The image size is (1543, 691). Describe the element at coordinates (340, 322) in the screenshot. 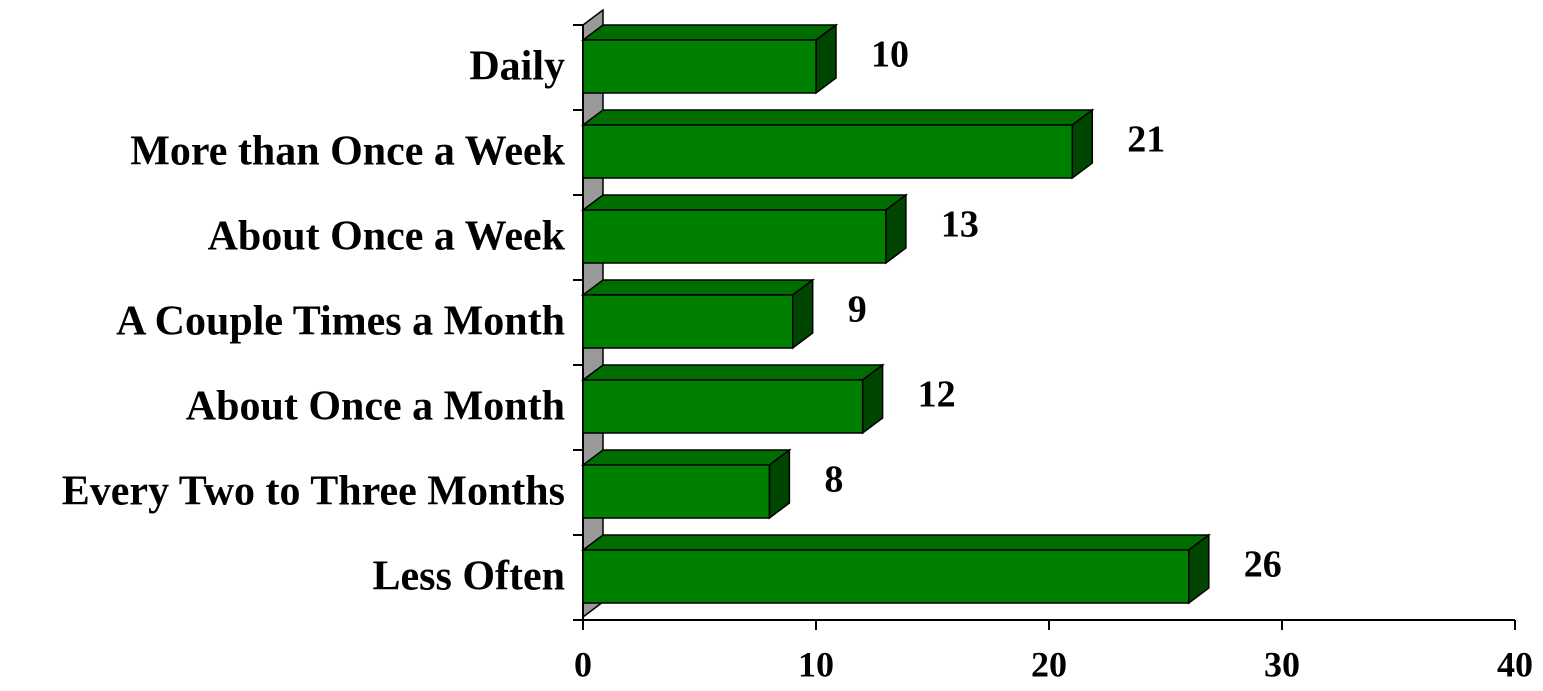

I see `category-label: A Couple Times a Month` at that location.